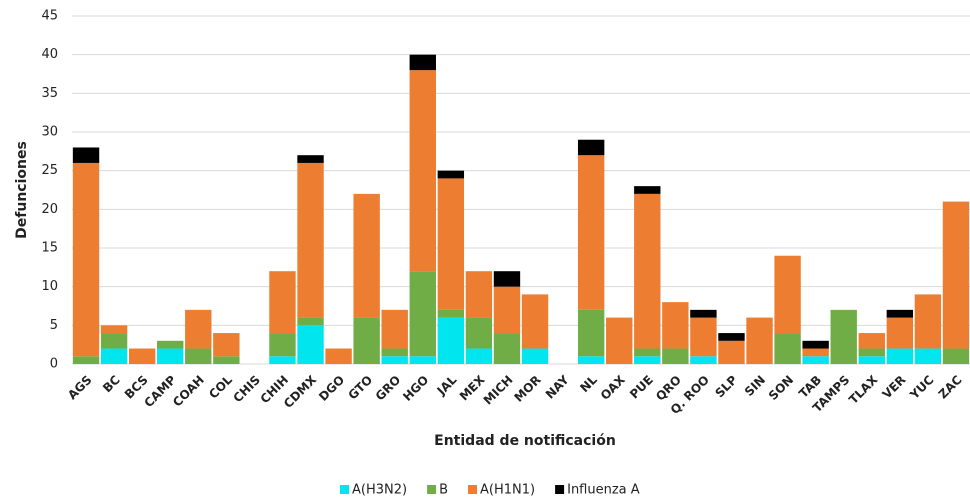 The width and height of the screenshot is (970, 504). What do you see at coordinates (415, 388) in the screenshot?
I see `x-tick-label: HGO` at bounding box center [415, 388].